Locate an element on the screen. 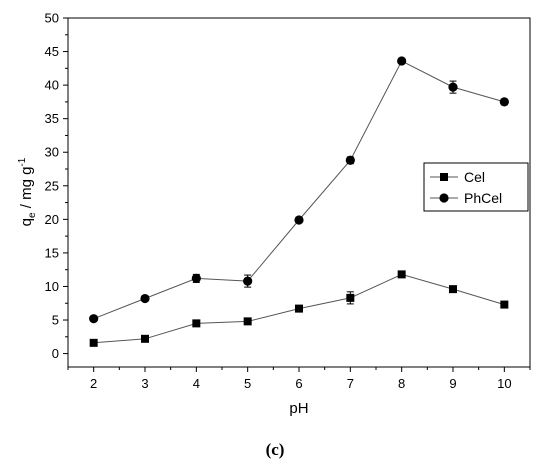  y-axis-title: qe / mg g-1 is located at coordinates (27, 191).